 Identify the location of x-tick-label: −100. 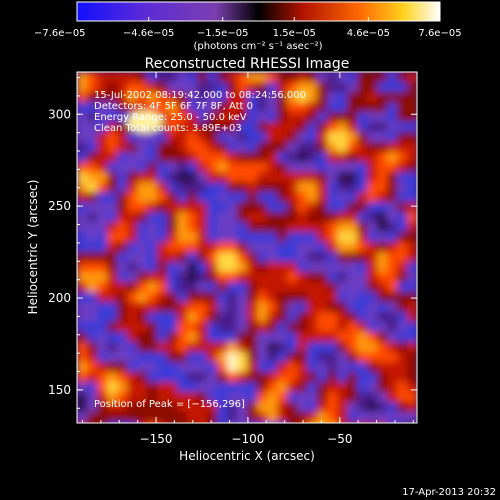
(247, 439).